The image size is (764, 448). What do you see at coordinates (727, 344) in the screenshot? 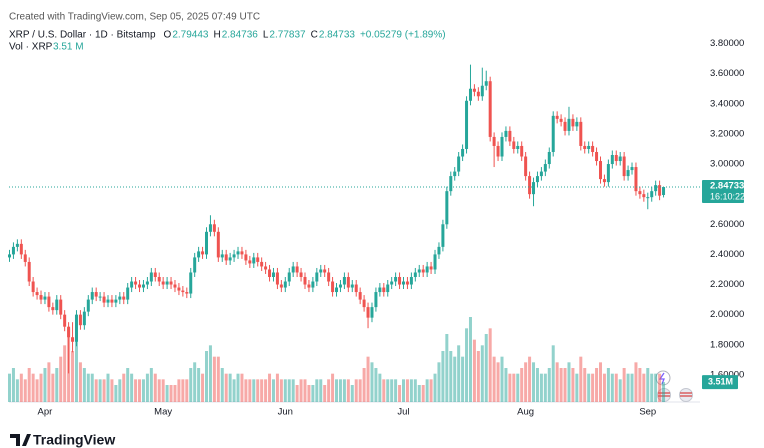
I see `y-tick-label: 1.80000` at bounding box center [727, 344].